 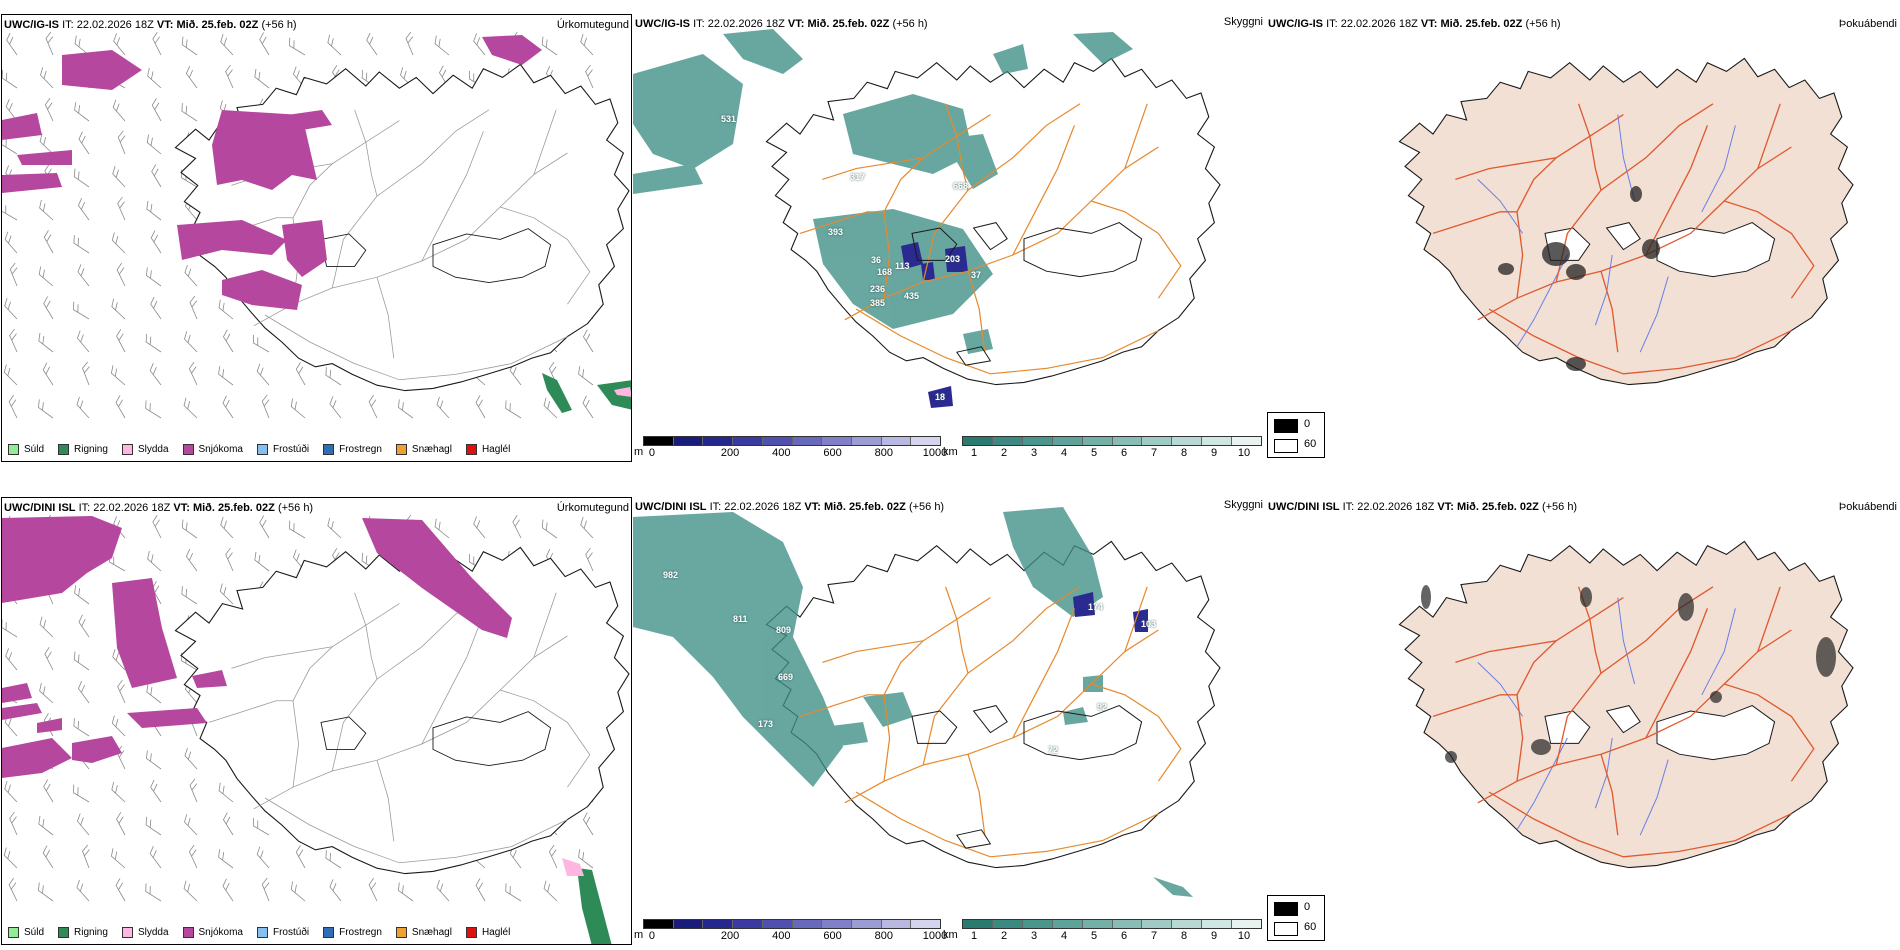 What do you see at coordinates (1110, 612) in the screenshot?
I see `very-low-ceiling` at bounding box center [1110, 612].